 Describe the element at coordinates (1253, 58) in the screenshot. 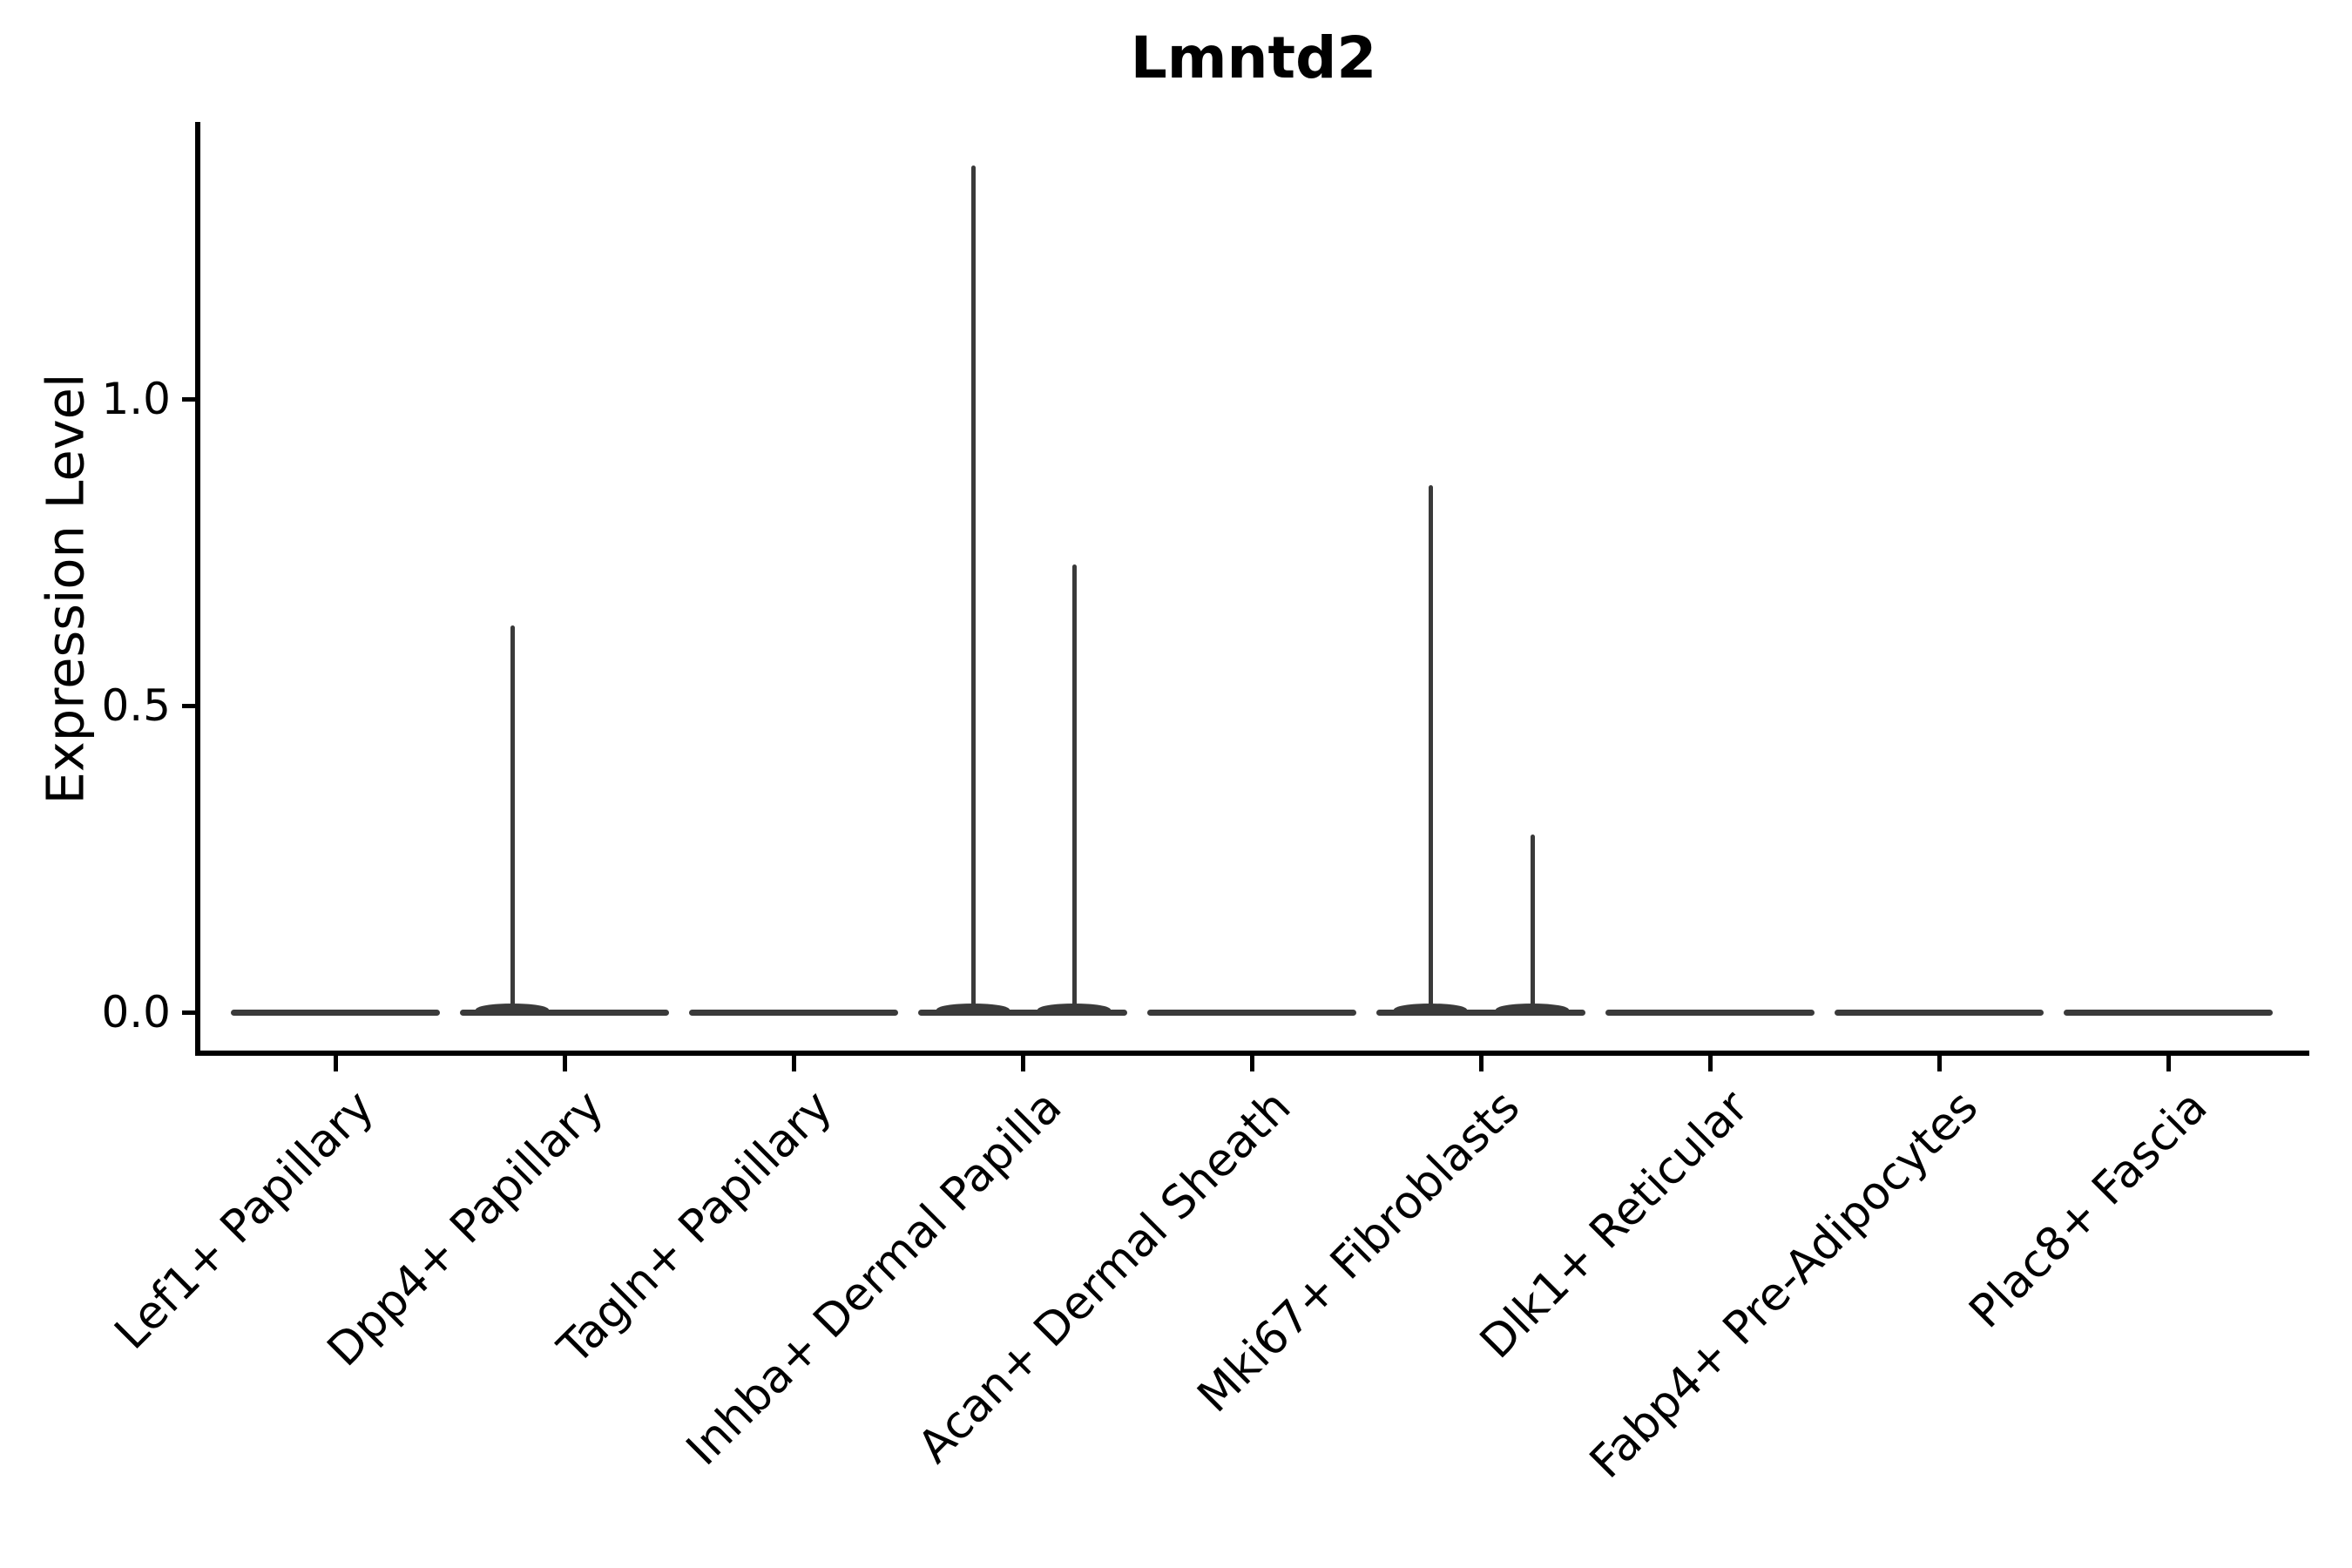

I see `chart-title: Lmntd2` at that location.